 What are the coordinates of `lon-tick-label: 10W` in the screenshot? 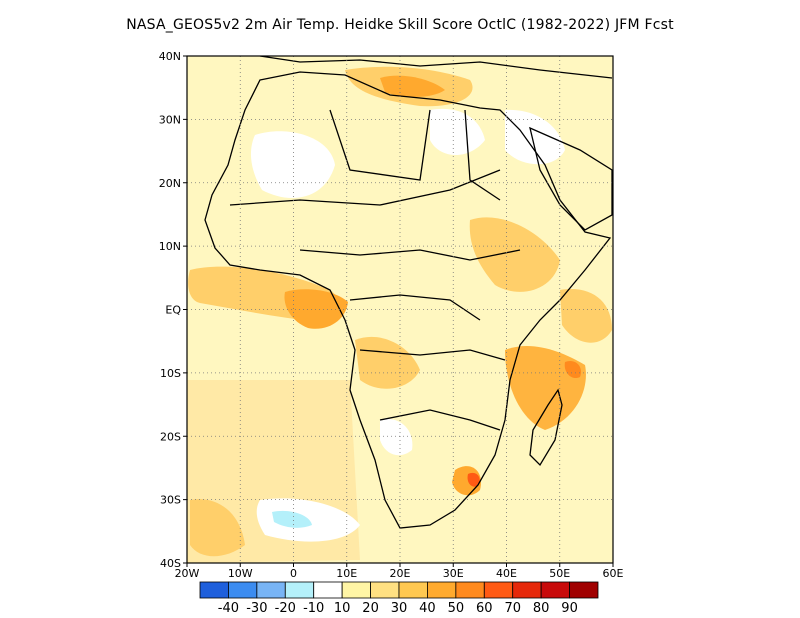 It's located at (240, 573).